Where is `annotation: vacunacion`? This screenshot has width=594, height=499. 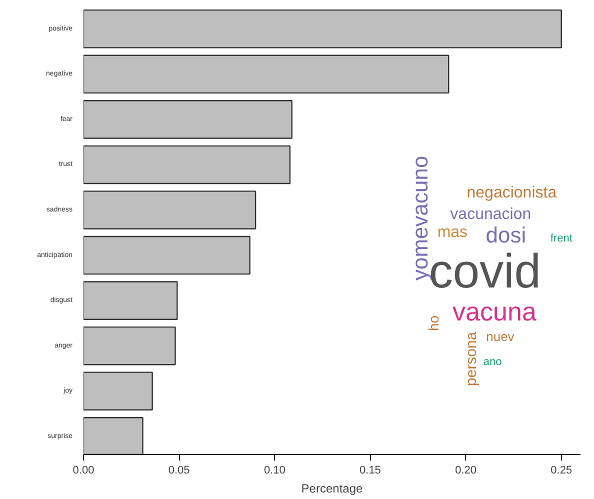 annotation: vacunacion is located at coordinates (491, 215).